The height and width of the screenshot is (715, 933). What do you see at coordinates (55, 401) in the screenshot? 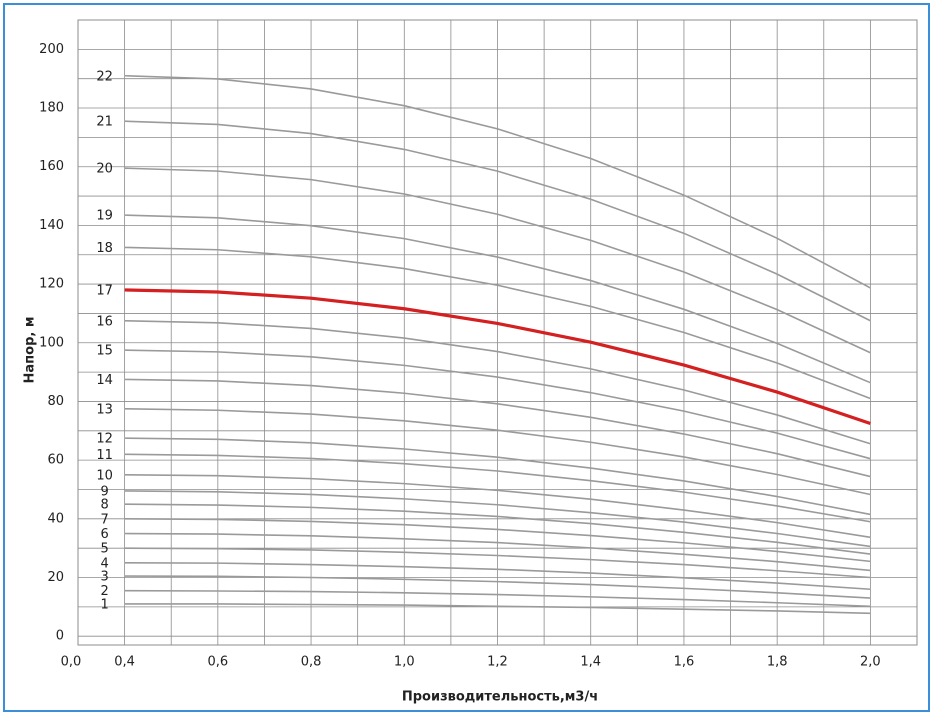
I see `y-tick-label: 80` at bounding box center [55, 401].